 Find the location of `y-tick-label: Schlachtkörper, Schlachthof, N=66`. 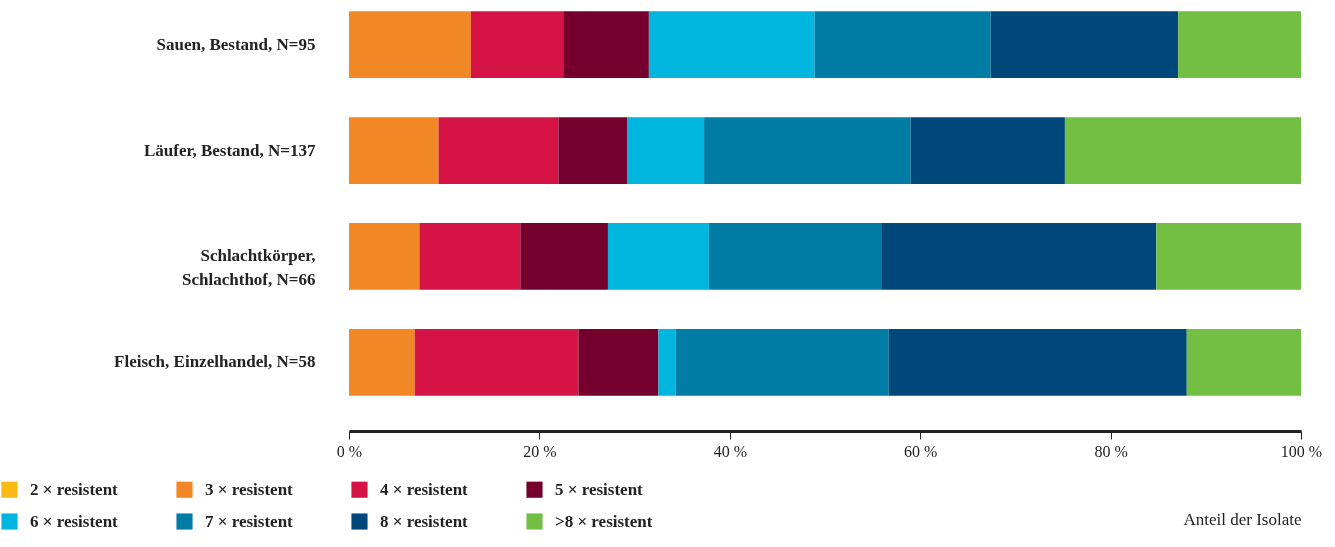

y-tick-label: Schlachtkörper, Schlachthof, N=66 is located at coordinates (249, 268).